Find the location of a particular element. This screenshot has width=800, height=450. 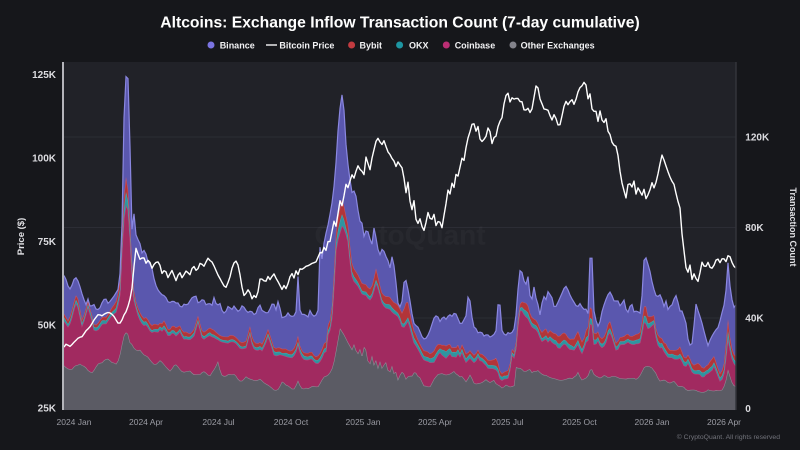

svg-text: 2026 Jan is located at coordinates (652, 422).